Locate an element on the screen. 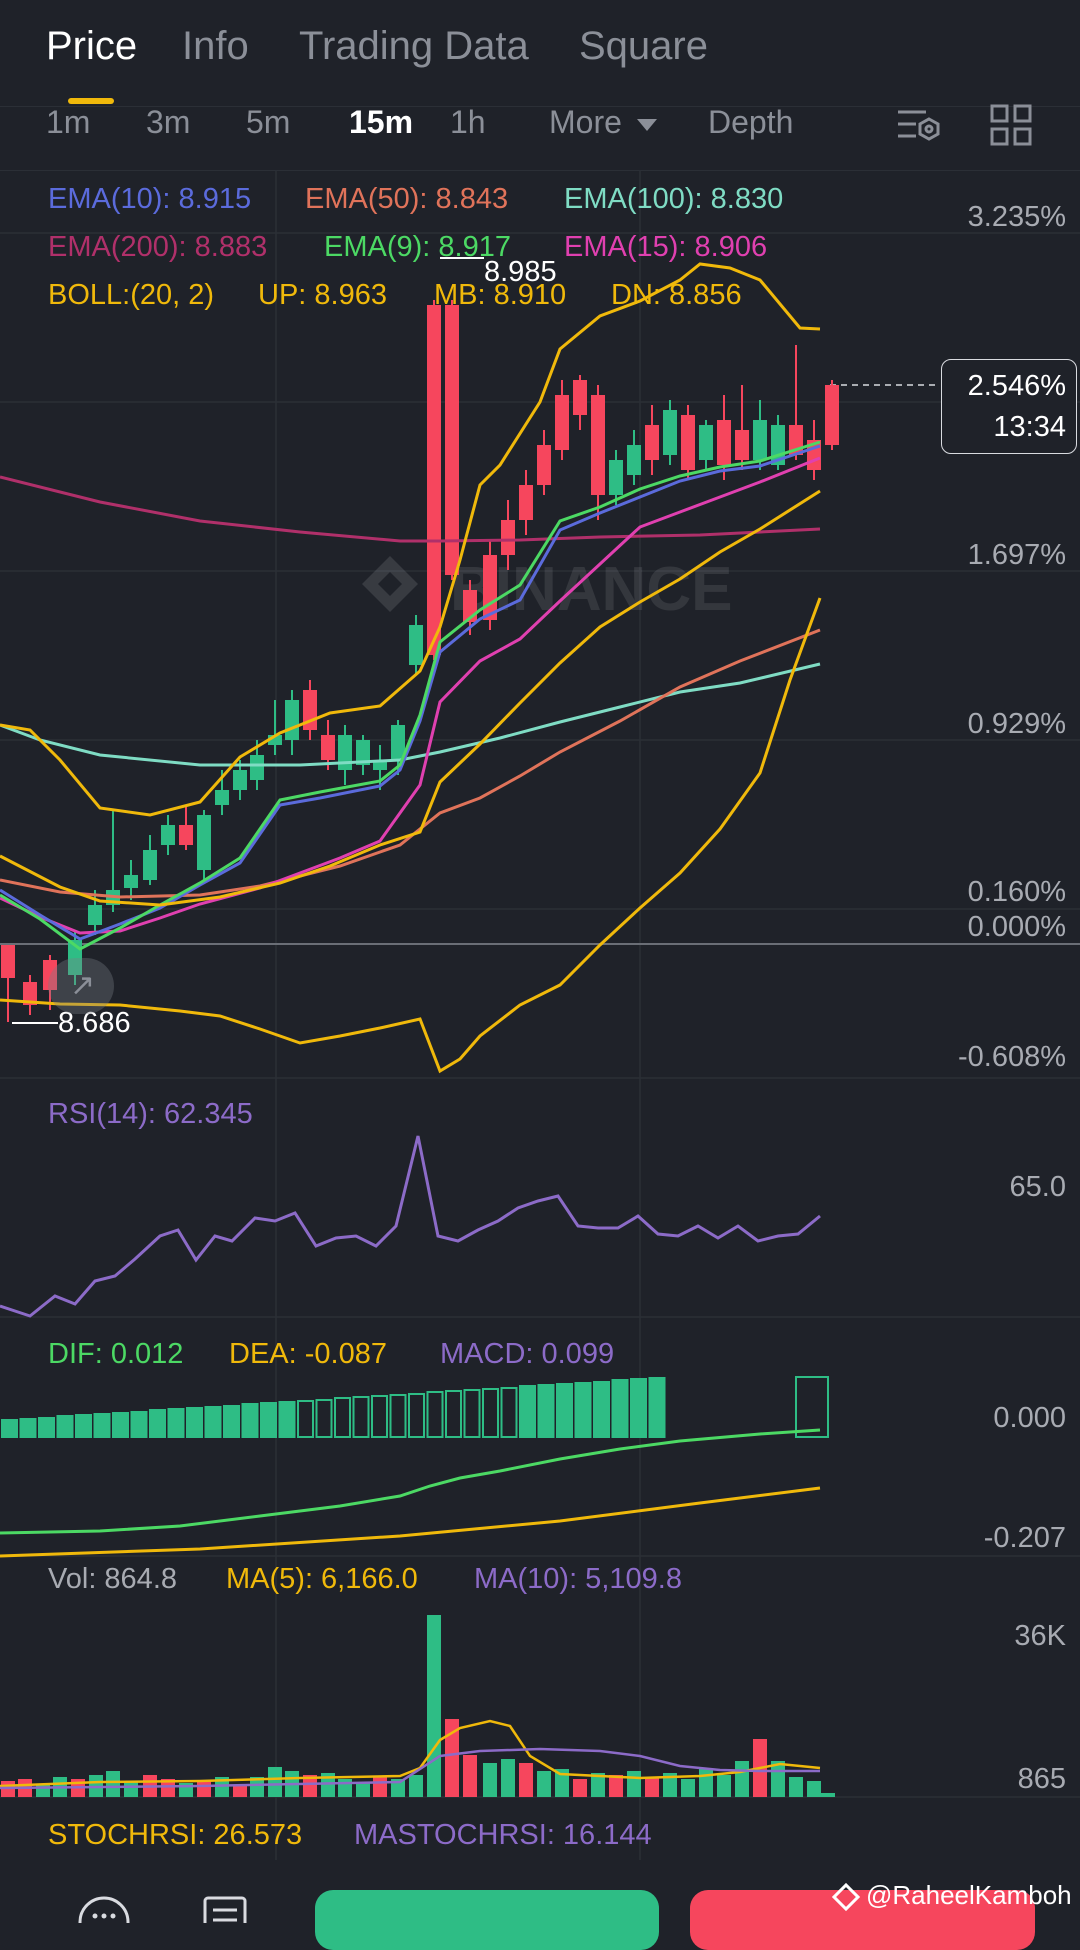 The image size is (1080, 1950). interval-more: More is located at coordinates (603, 122).